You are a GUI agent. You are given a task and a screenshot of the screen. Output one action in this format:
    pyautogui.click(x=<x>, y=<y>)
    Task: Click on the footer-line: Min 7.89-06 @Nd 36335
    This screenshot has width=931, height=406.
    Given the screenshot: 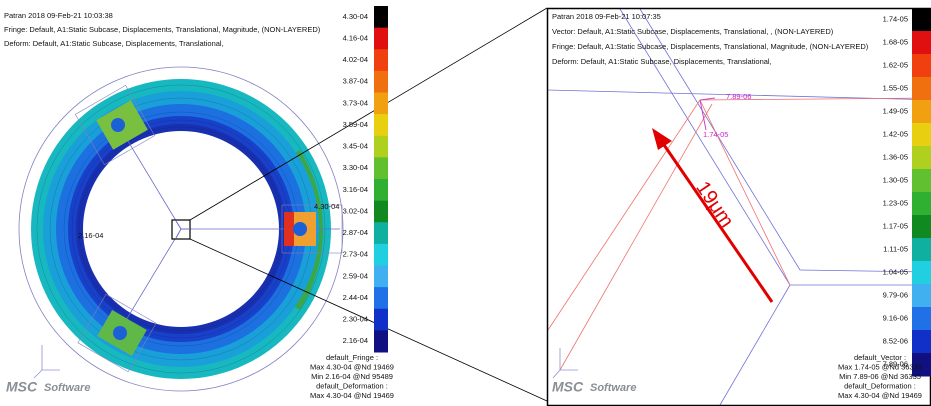 What is the action you would take?
    pyautogui.click(x=880, y=376)
    